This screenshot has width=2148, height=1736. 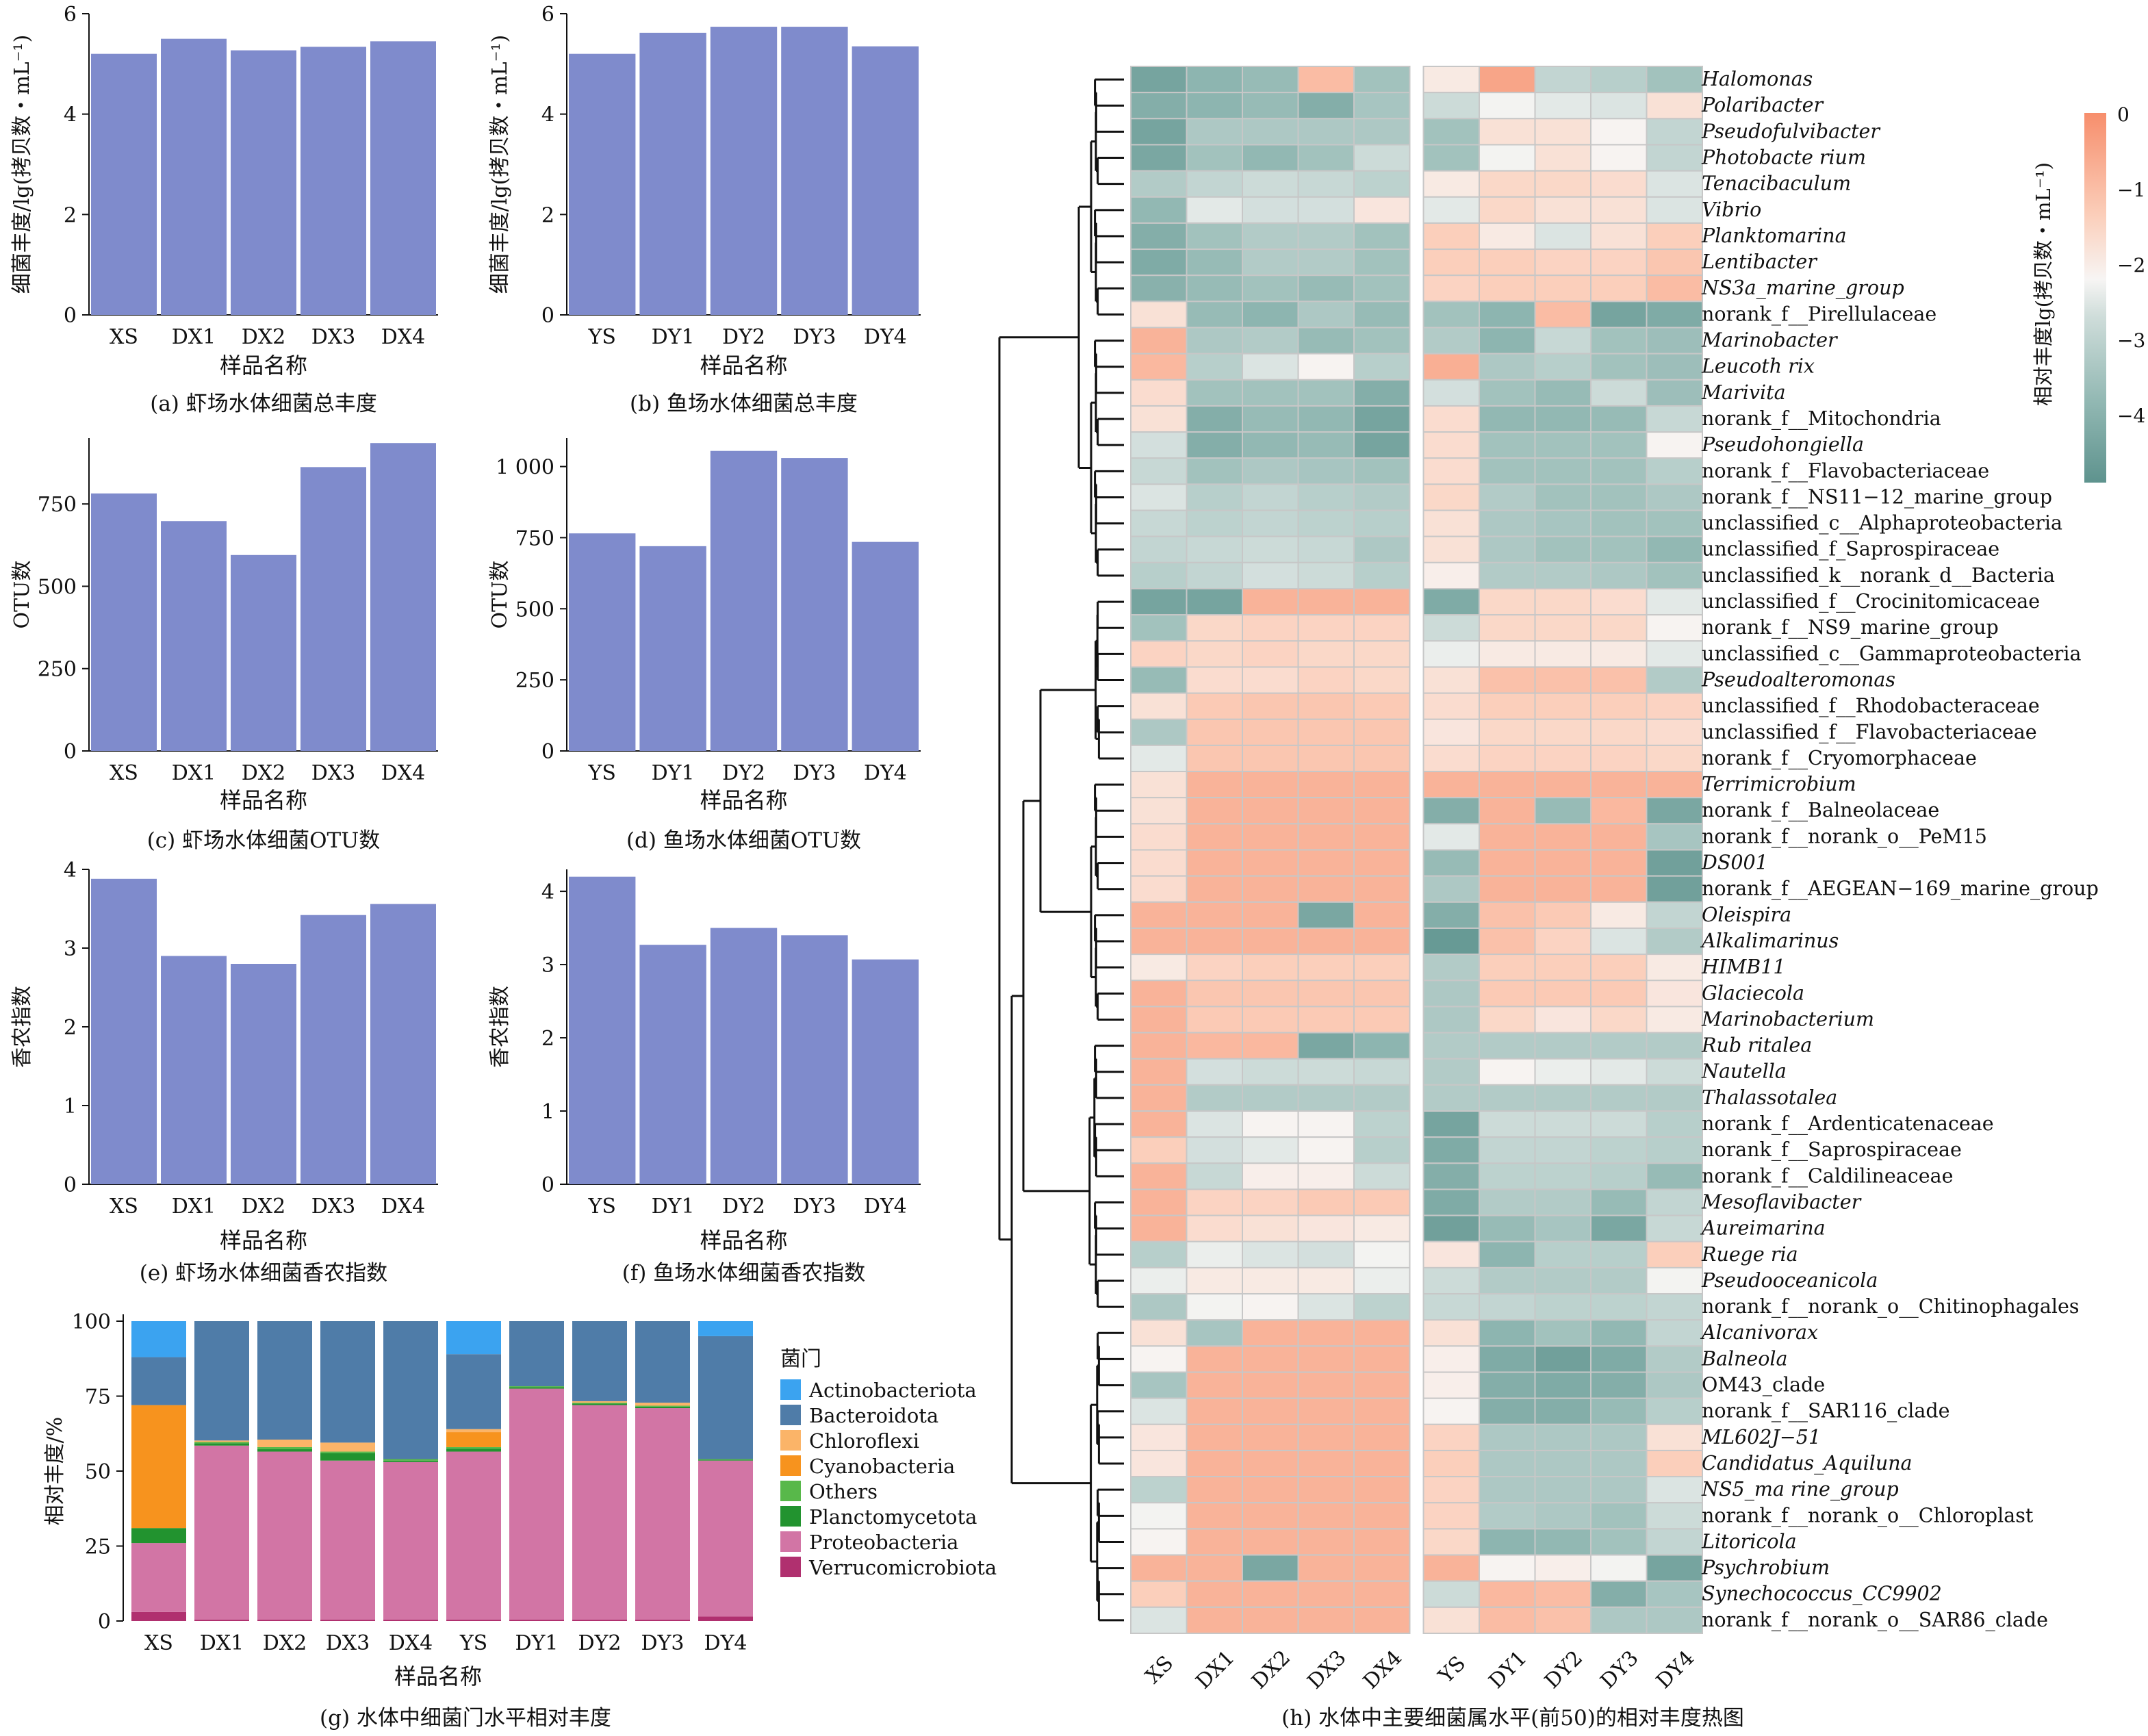 I want to click on row-label: NS3a_marine_group, so click(x=1803, y=288).